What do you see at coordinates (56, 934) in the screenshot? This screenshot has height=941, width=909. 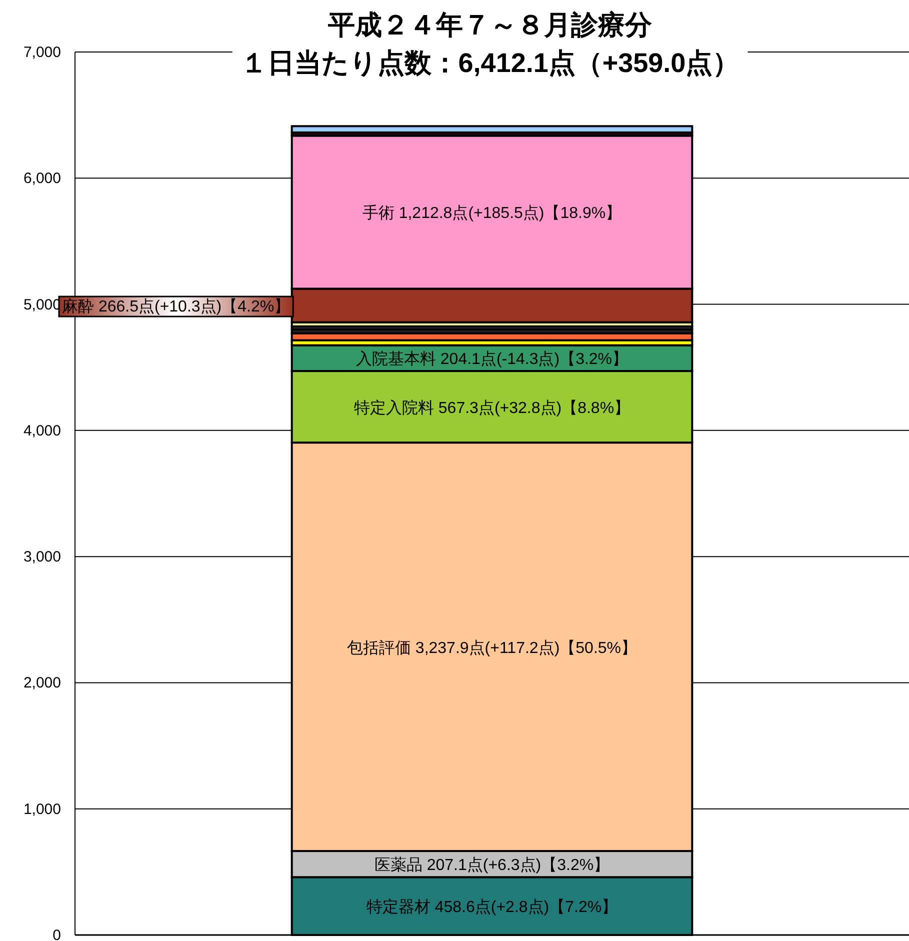 I see `y-tick-label: 0` at bounding box center [56, 934].